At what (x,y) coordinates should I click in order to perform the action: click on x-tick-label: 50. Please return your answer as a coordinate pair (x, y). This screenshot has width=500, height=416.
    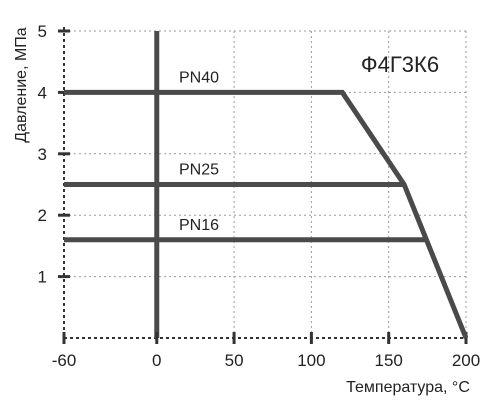
    Looking at the image, I should click on (234, 360).